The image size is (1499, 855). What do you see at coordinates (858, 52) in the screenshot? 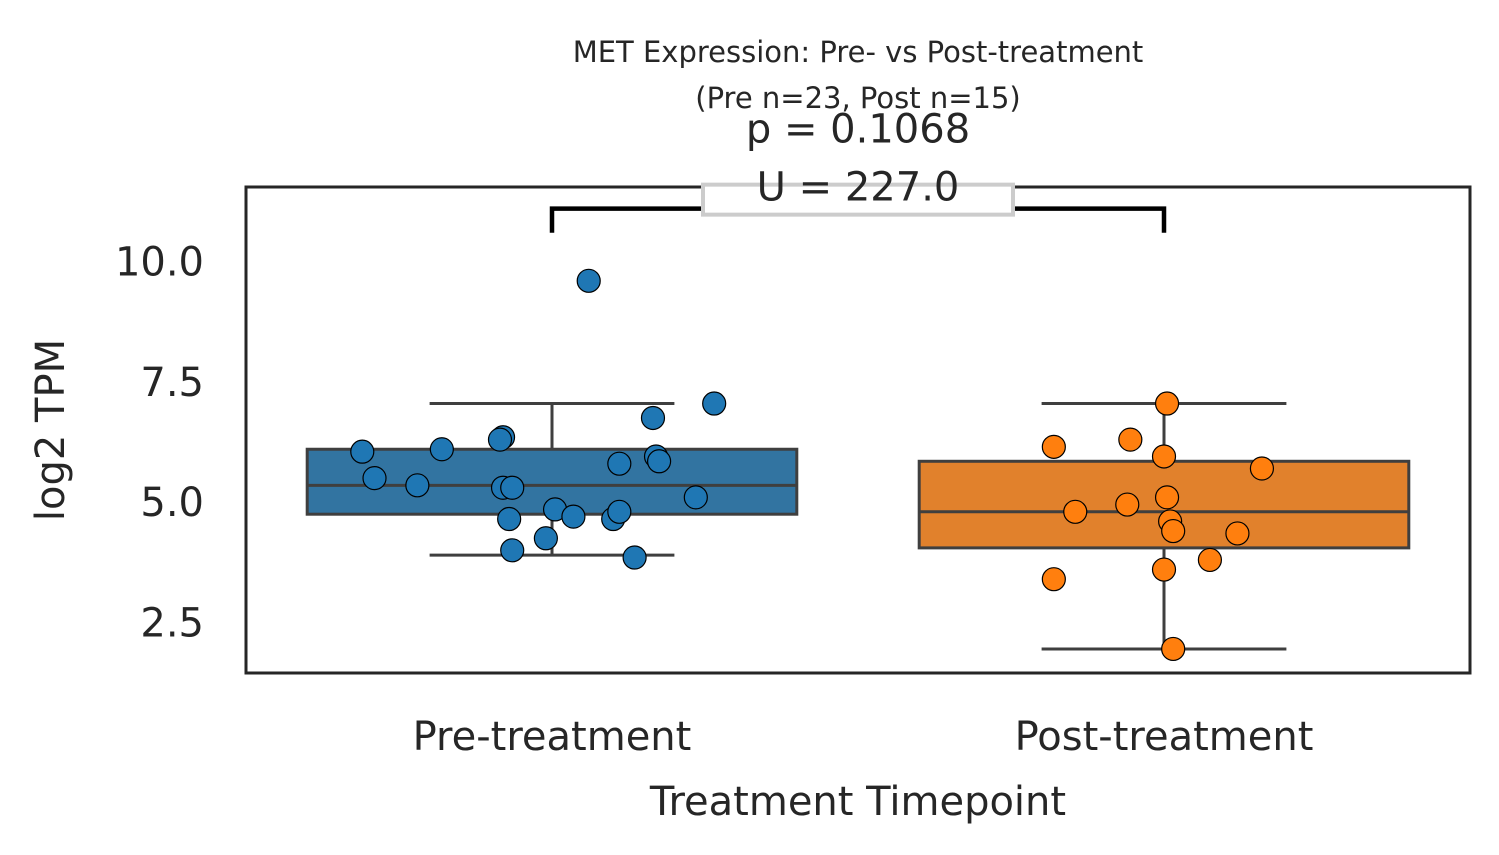
I see `chart-title: MET Expression: Pre- vs Post-treatment` at bounding box center [858, 52].